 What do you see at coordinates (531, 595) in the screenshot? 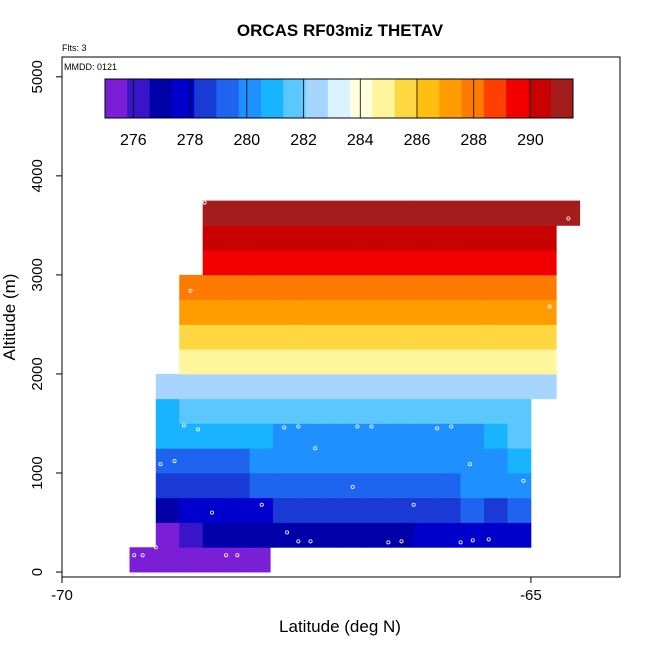
I see `x-tick-label: -65` at bounding box center [531, 595].